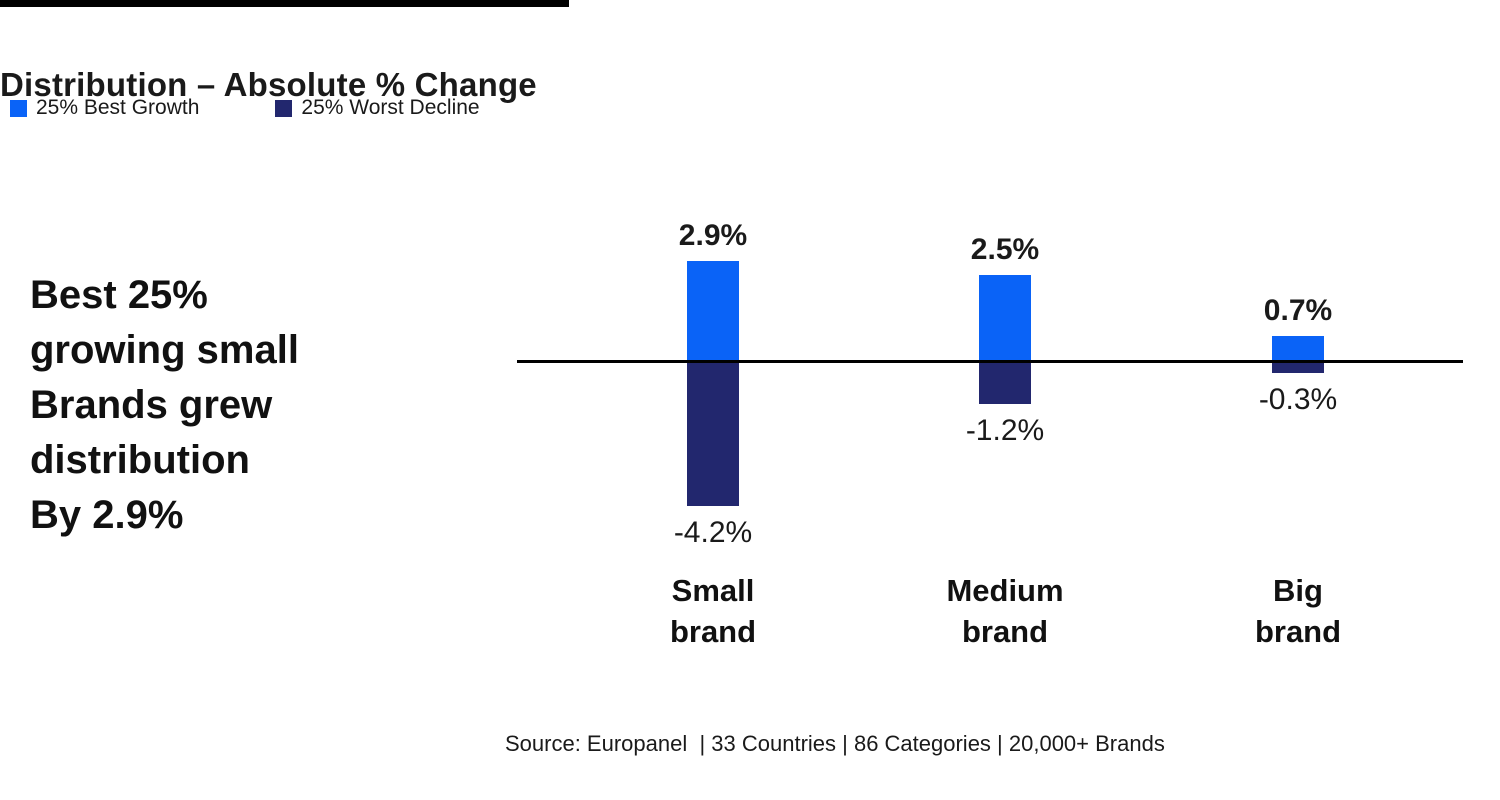 Image resolution: width=1500 pixels, height=800 pixels. What do you see at coordinates (245, 108) in the screenshot?
I see `chart-legend: 25% Best Growth 25% Worst Decline` at bounding box center [245, 108].